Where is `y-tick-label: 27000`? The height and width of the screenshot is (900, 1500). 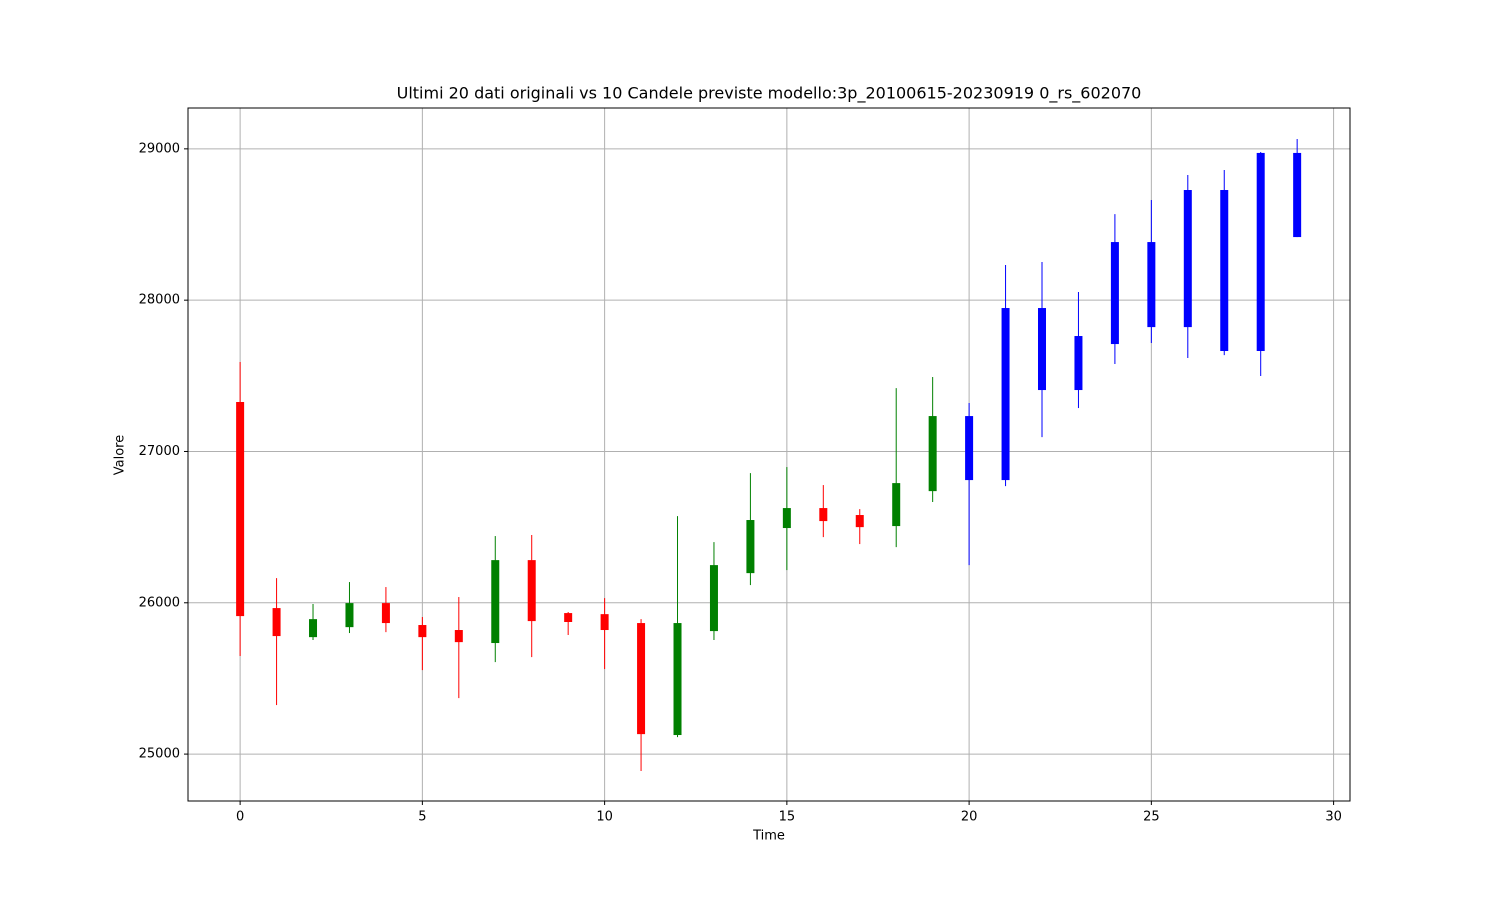
y-tick-label: 27000 is located at coordinates (159, 451).